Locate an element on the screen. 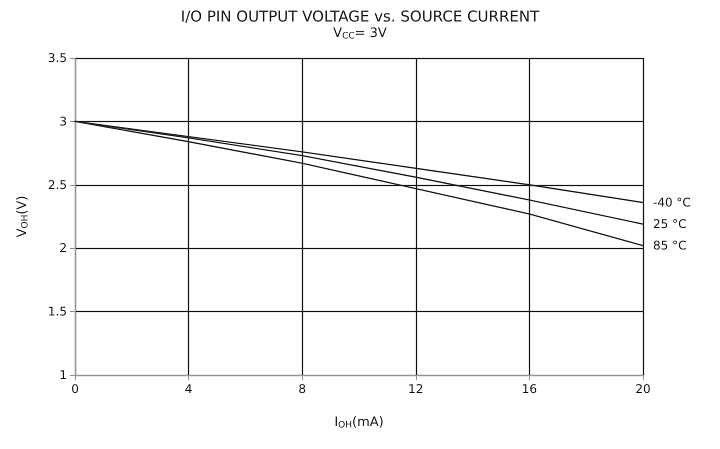 This screenshot has width=720, height=449. x-tick-label: 8 is located at coordinates (302, 389).